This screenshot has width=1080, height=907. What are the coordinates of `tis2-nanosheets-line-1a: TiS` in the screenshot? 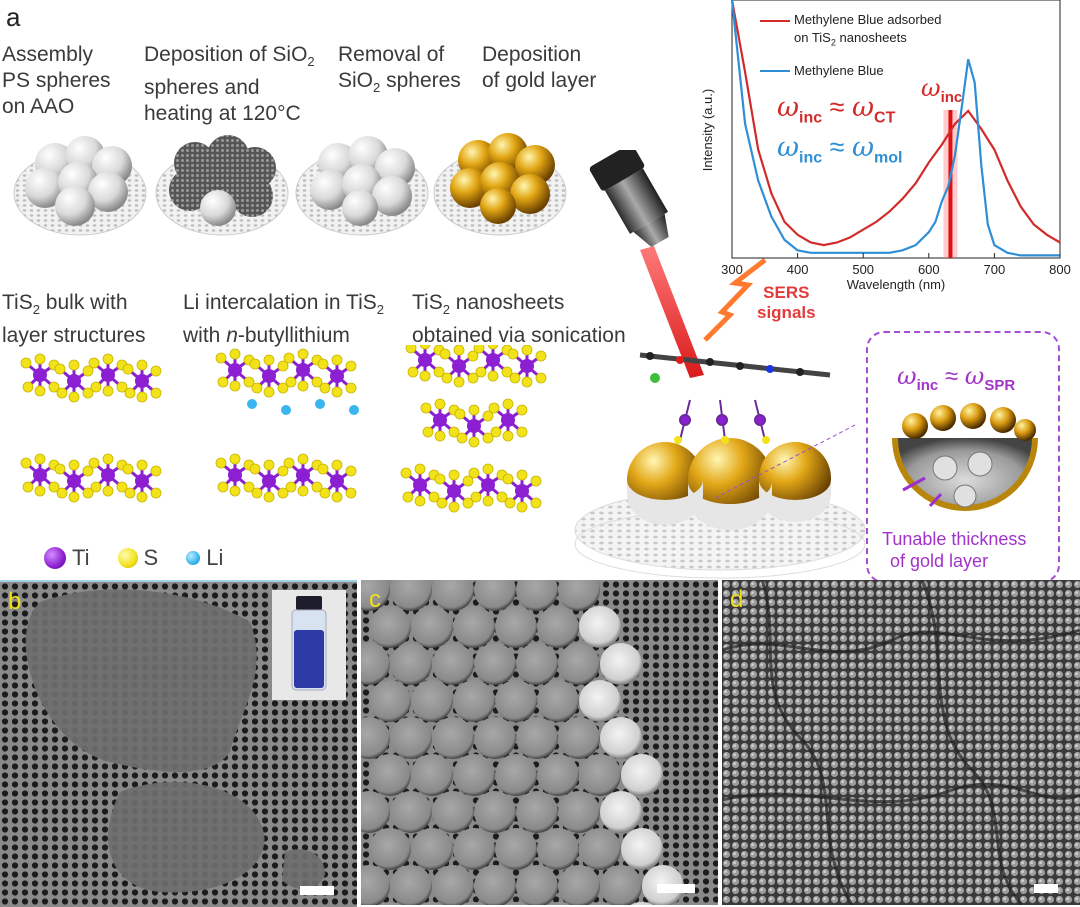 It's located at (427, 302).